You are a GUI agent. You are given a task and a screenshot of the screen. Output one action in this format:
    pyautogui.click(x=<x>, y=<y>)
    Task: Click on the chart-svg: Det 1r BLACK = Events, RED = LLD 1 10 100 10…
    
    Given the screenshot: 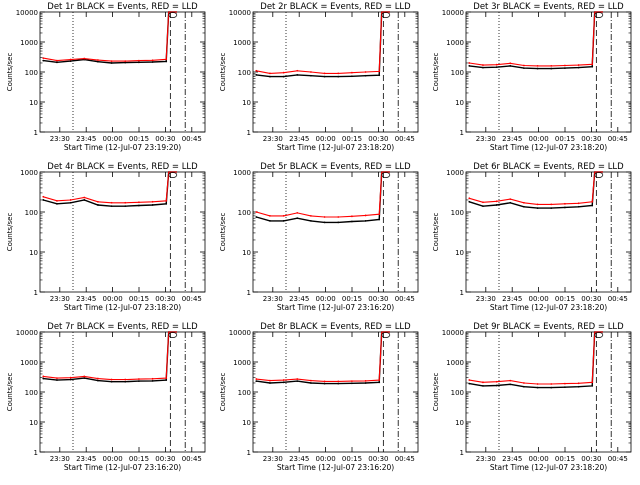 What is the action you would take?
    pyautogui.click(x=106, y=77)
    